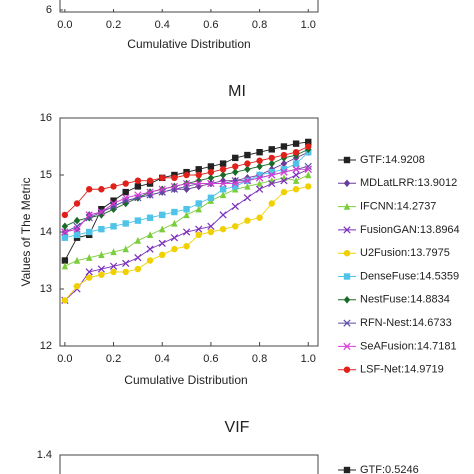 The image size is (474, 474). I want to click on top-plot-frame, so click(189, 6).